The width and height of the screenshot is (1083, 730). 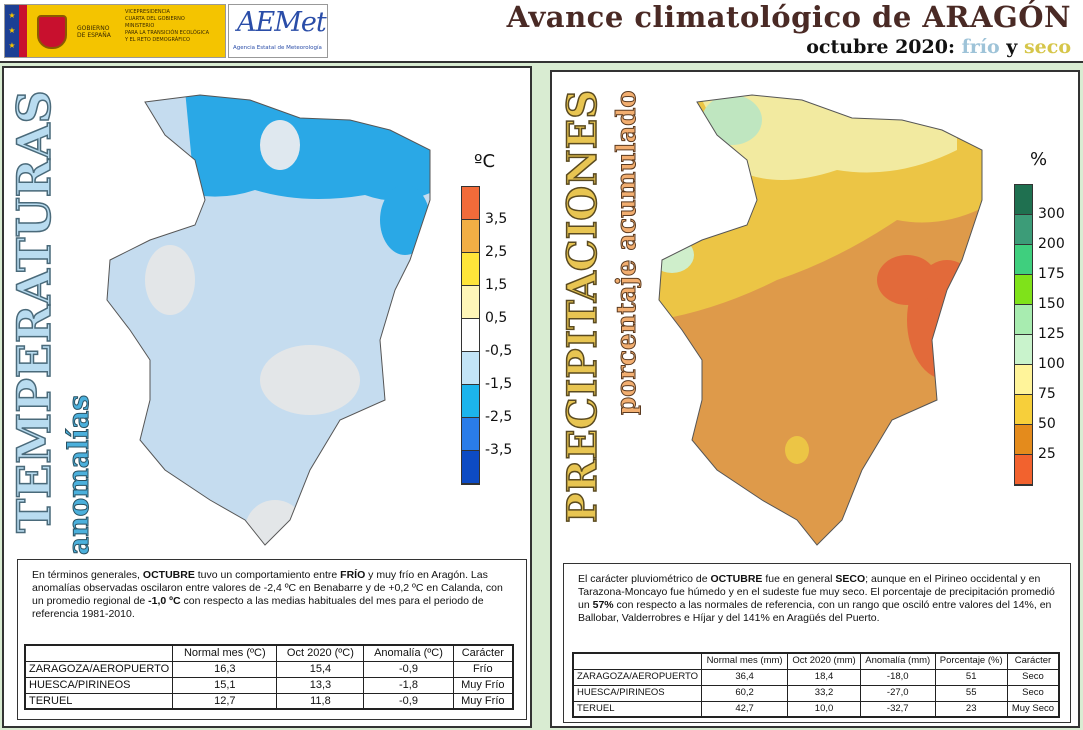 I want to click on legend-label: 1,5, so click(x=496, y=285).